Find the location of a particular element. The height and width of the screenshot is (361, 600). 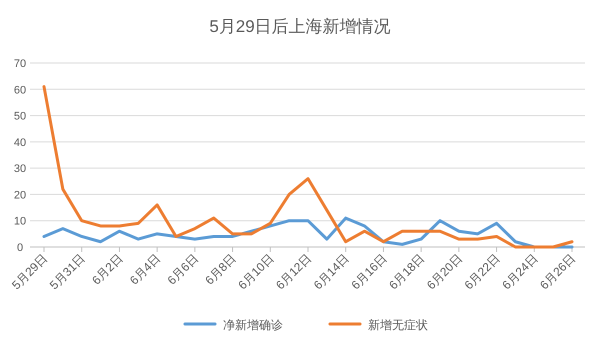

y-tick-label: 50 is located at coordinates (20, 116).